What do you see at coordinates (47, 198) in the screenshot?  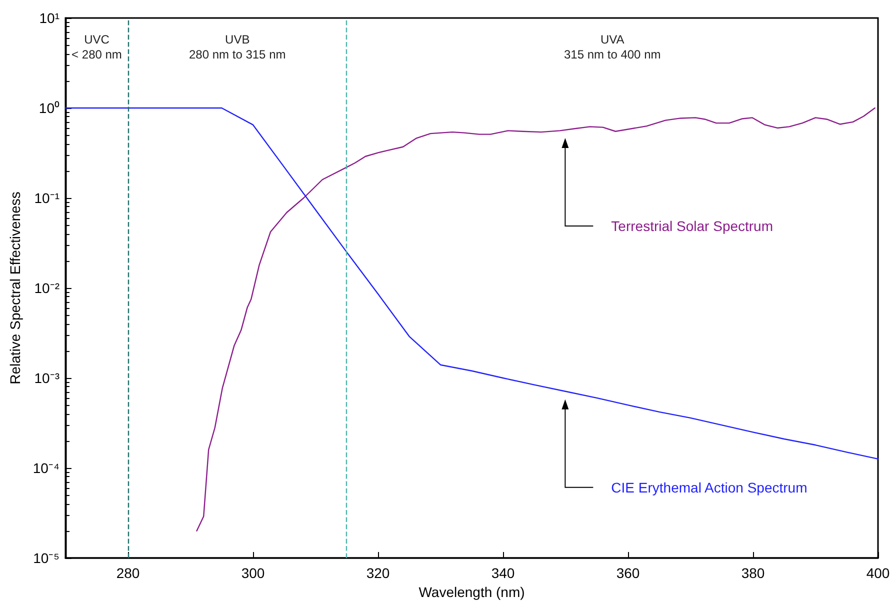 I see `y-tick-label: 10⁻¹` at bounding box center [47, 198].